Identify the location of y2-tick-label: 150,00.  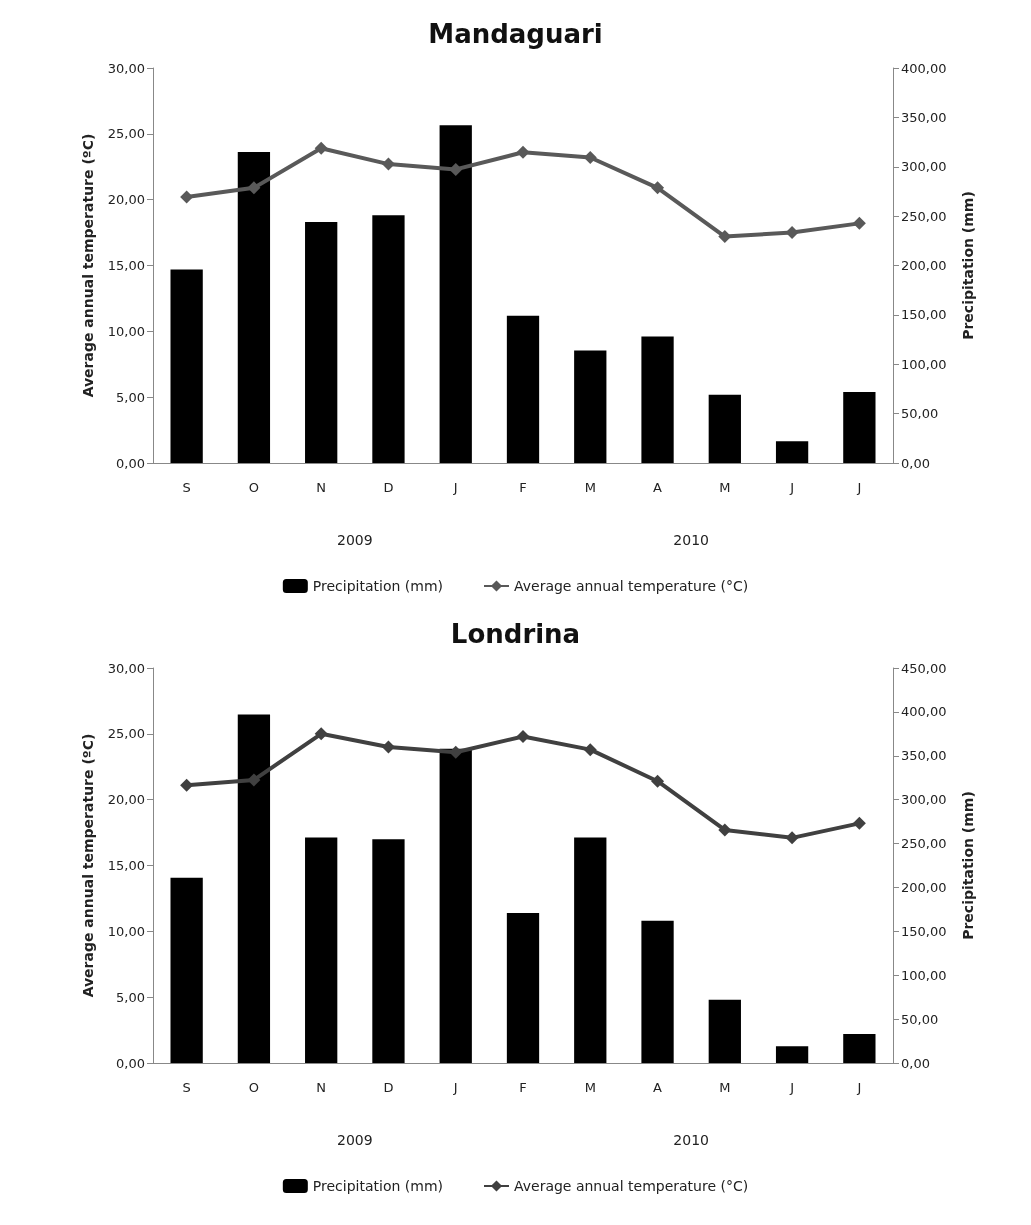
(924, 931).